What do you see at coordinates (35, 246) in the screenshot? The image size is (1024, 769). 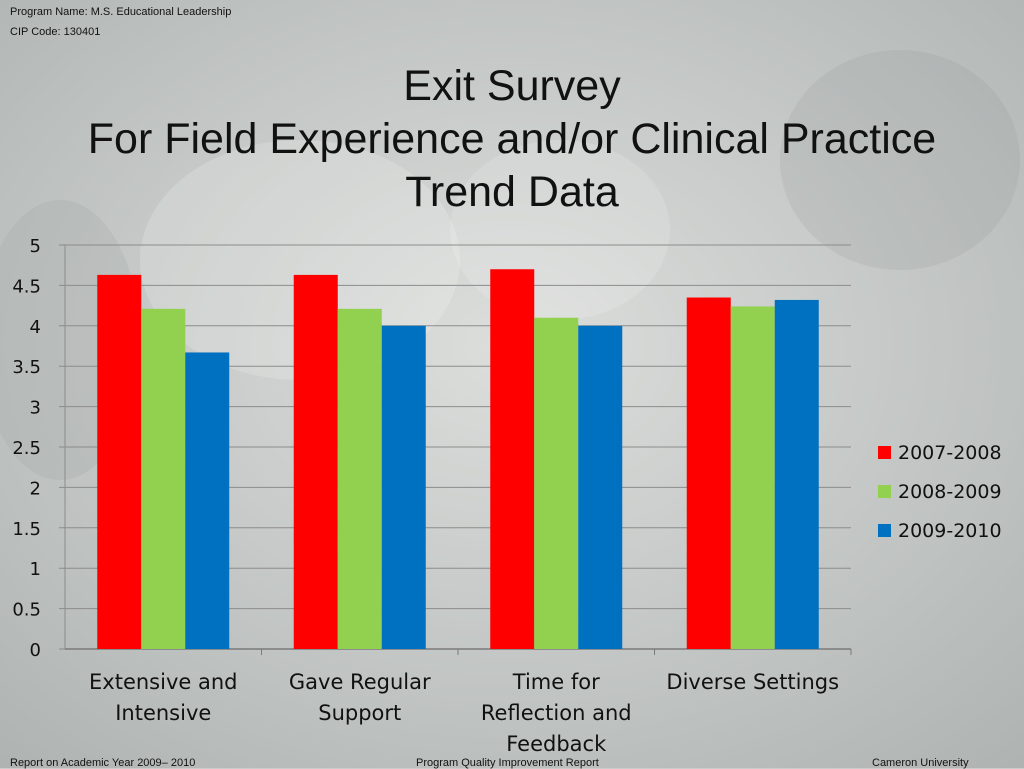 I see `y-tick-label: 5` at bounding box center [35, 246].